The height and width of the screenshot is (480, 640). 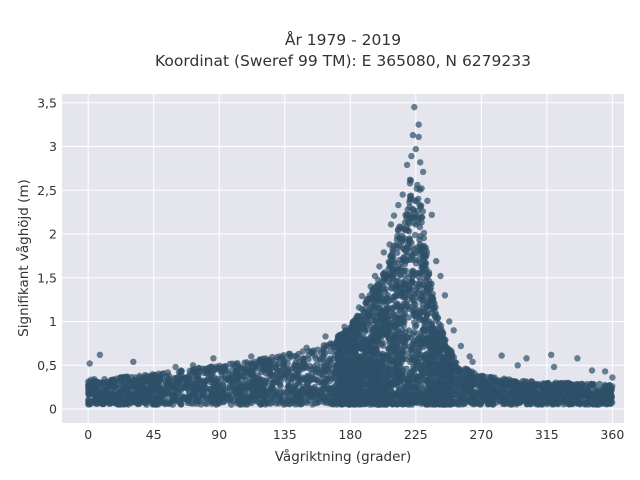 What do you see at coordinates (481, 434) in the screenshot?
I see `x-tick-label: 270` at bounding box center [481, 434].